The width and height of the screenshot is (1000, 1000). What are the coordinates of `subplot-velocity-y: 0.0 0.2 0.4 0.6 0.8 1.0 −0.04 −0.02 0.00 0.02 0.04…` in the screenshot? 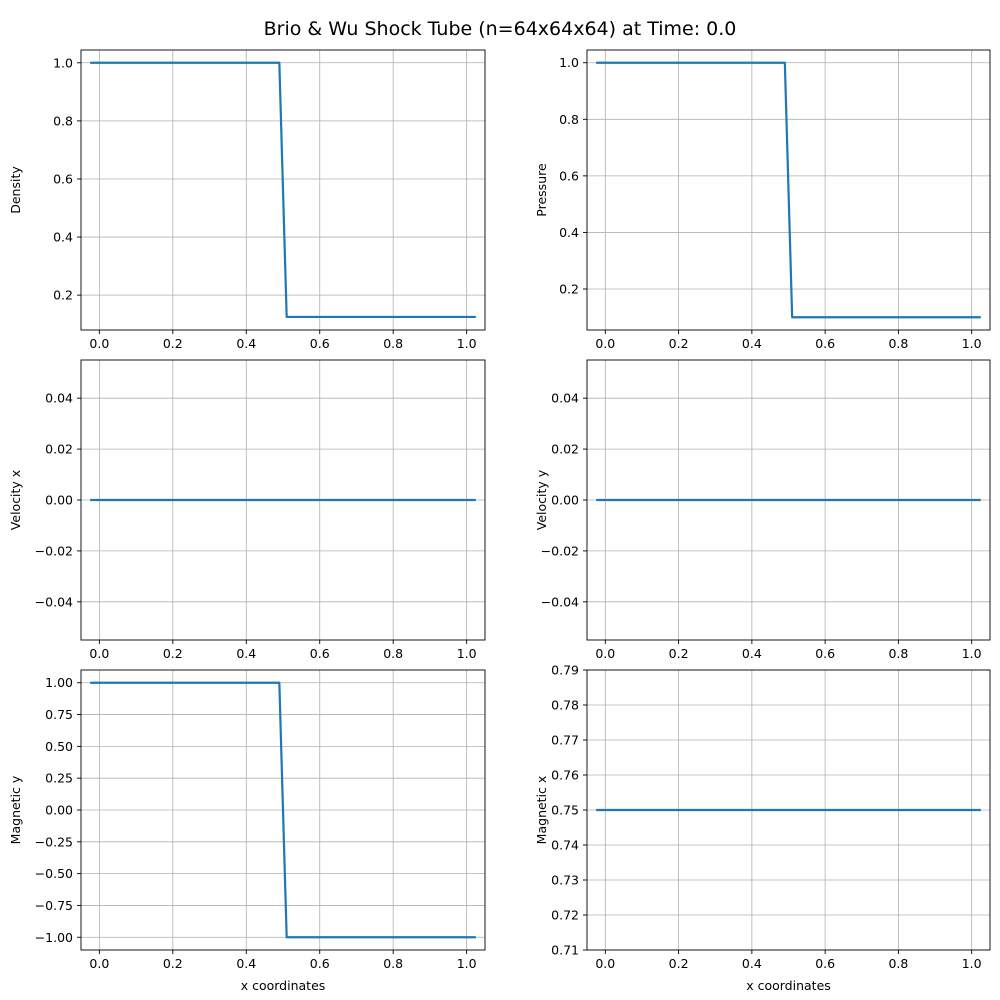 It's located at (762, 510).